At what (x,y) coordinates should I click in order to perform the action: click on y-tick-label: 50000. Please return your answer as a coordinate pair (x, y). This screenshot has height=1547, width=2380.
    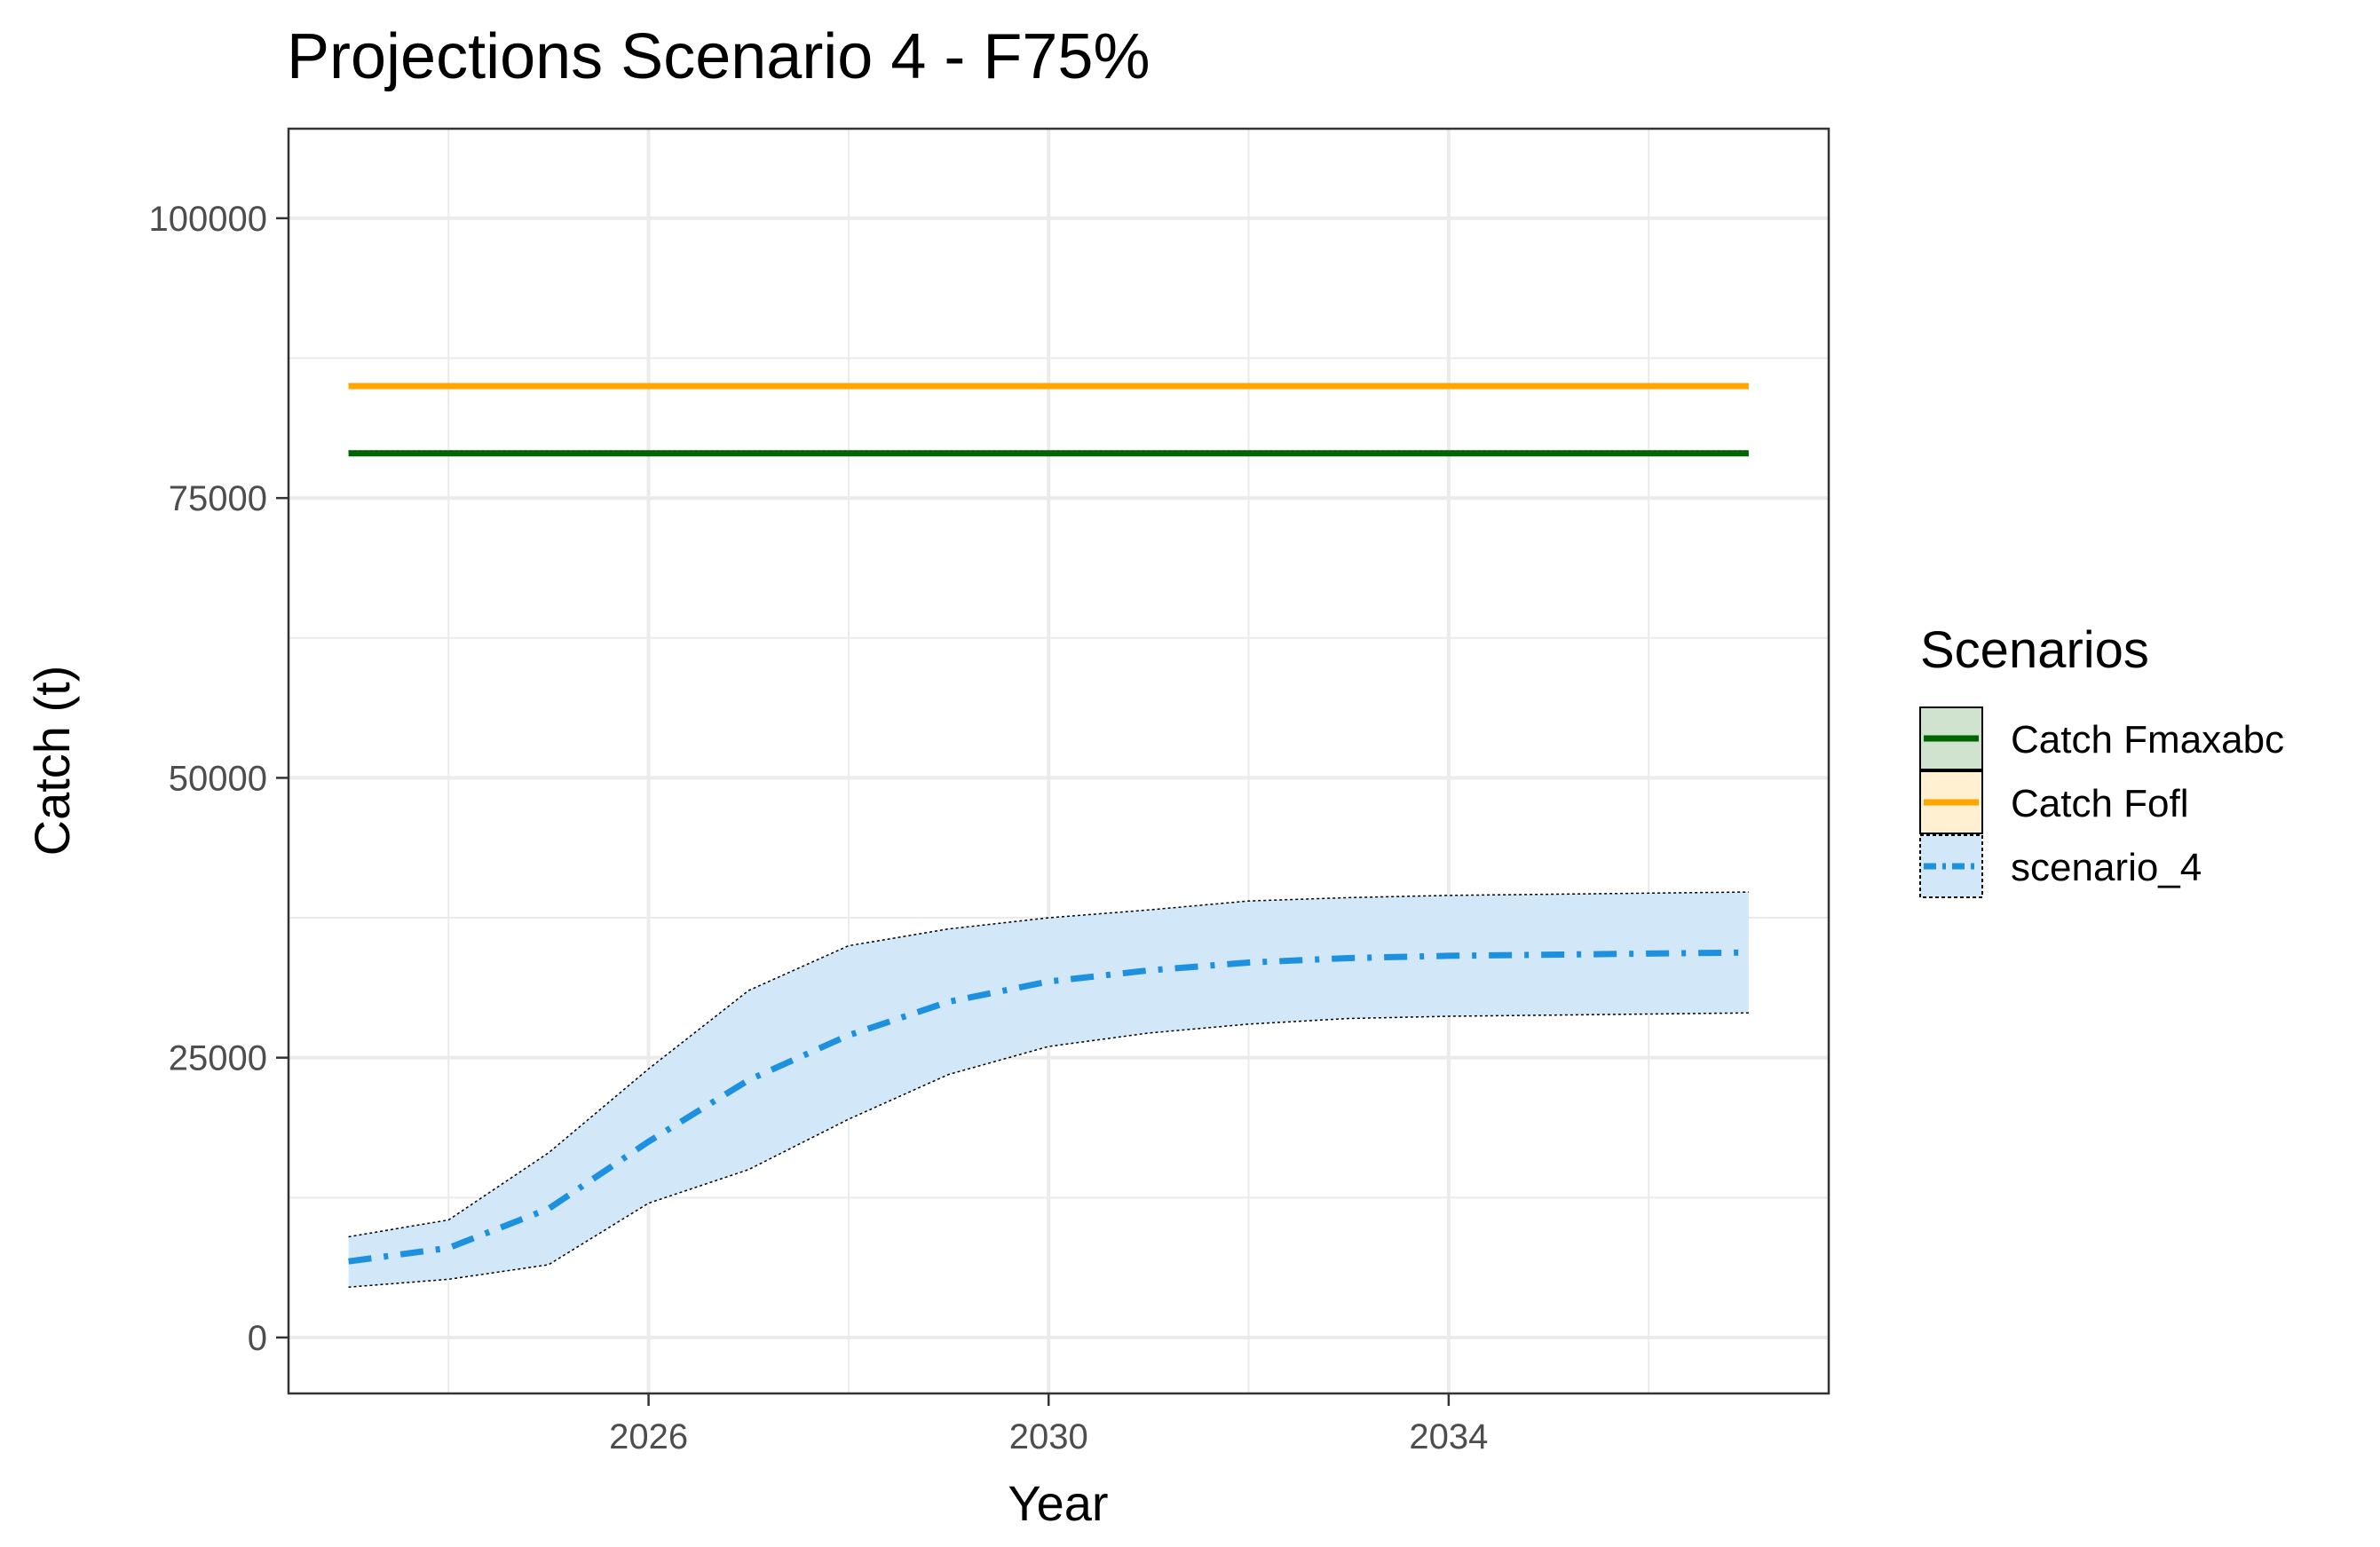
    Looking at the image, I should click on (218, 778).